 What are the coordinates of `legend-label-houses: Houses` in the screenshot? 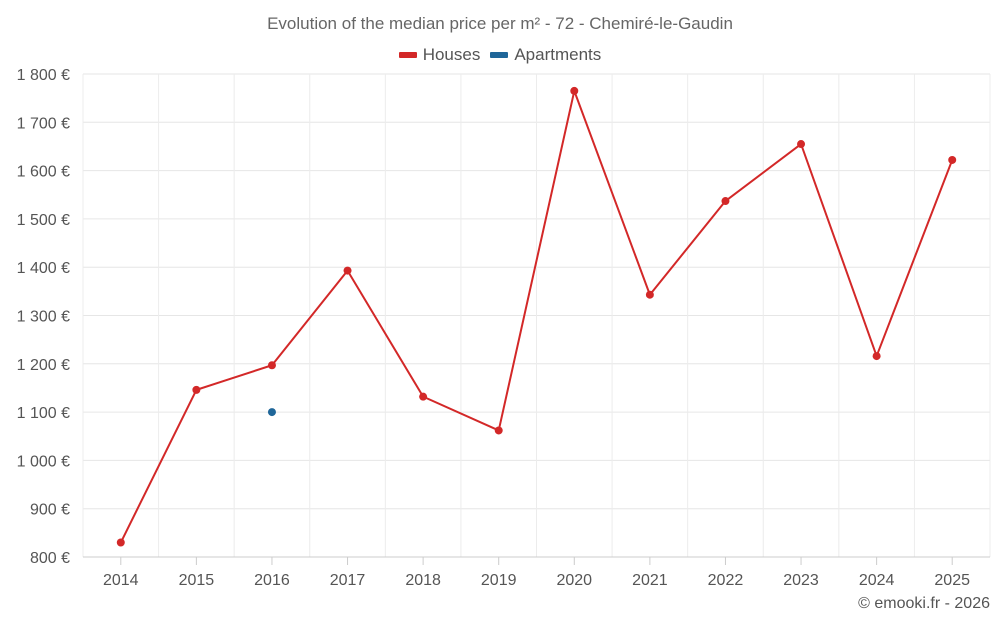 It's located at (451, 54).